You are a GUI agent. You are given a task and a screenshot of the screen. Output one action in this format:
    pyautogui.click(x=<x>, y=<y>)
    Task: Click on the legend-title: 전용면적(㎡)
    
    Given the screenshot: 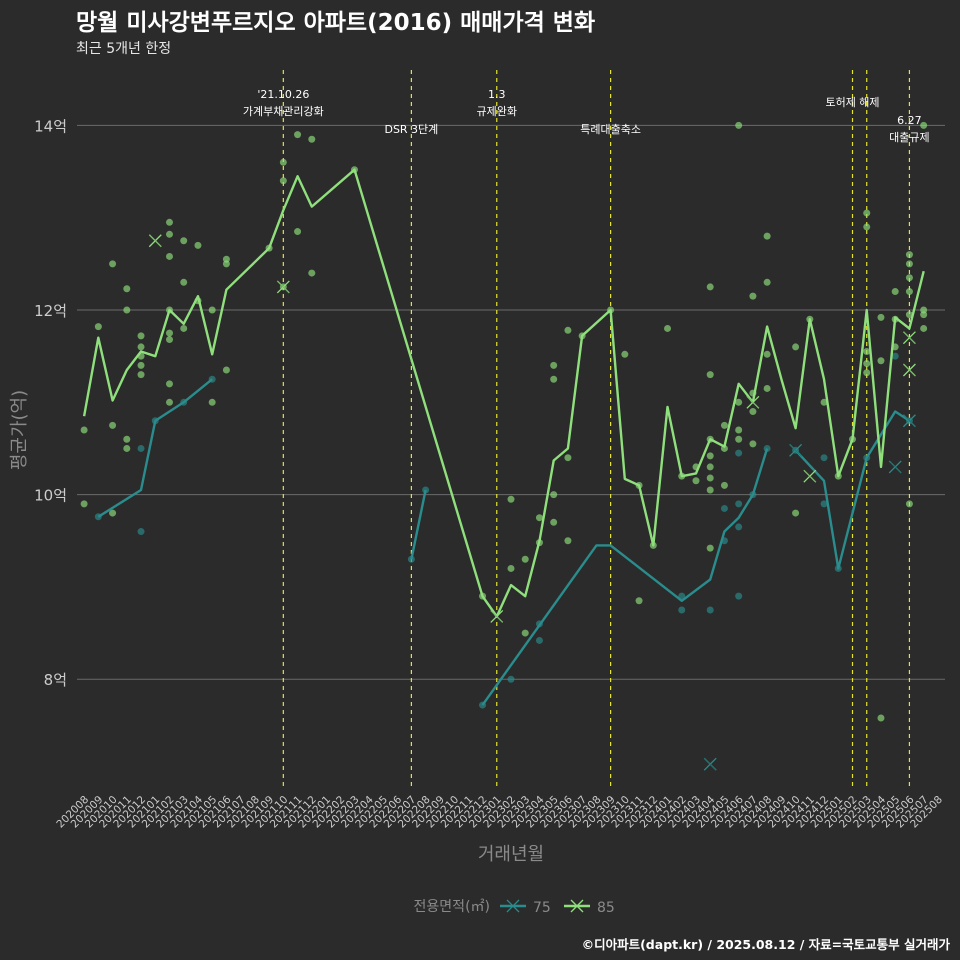 What is the action you would take?
    pyautogui.click(x=452, y=907)
    